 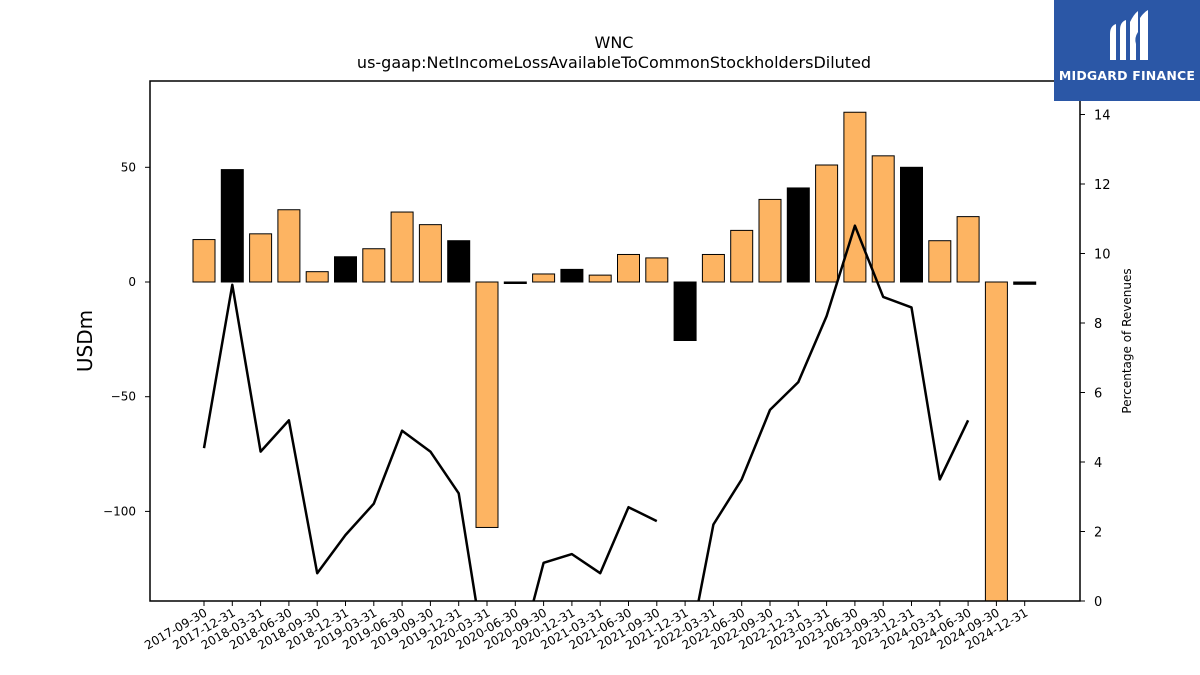 I want to click on y2-tick-label: 10, so click(x=1102, y=255).